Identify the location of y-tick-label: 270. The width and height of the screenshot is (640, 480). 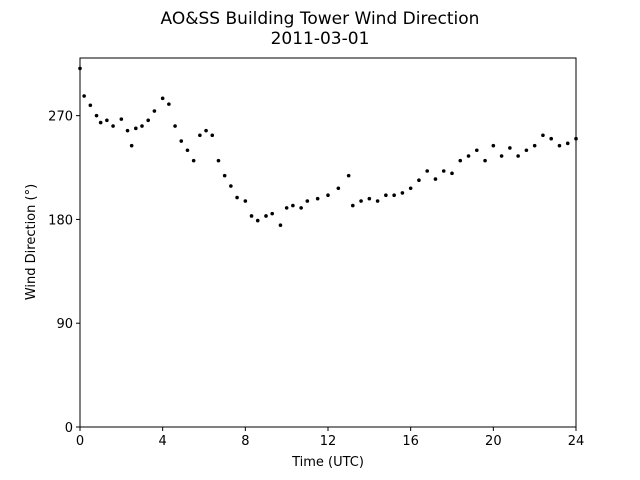
(60, 117).